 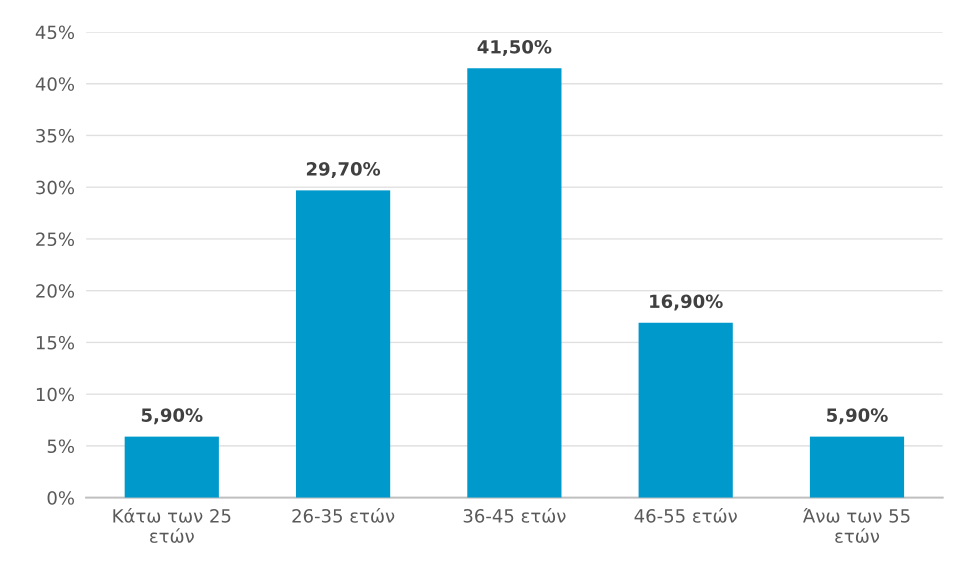 I want to click on y-tick-label: 25%, so click(x=55, y=239).